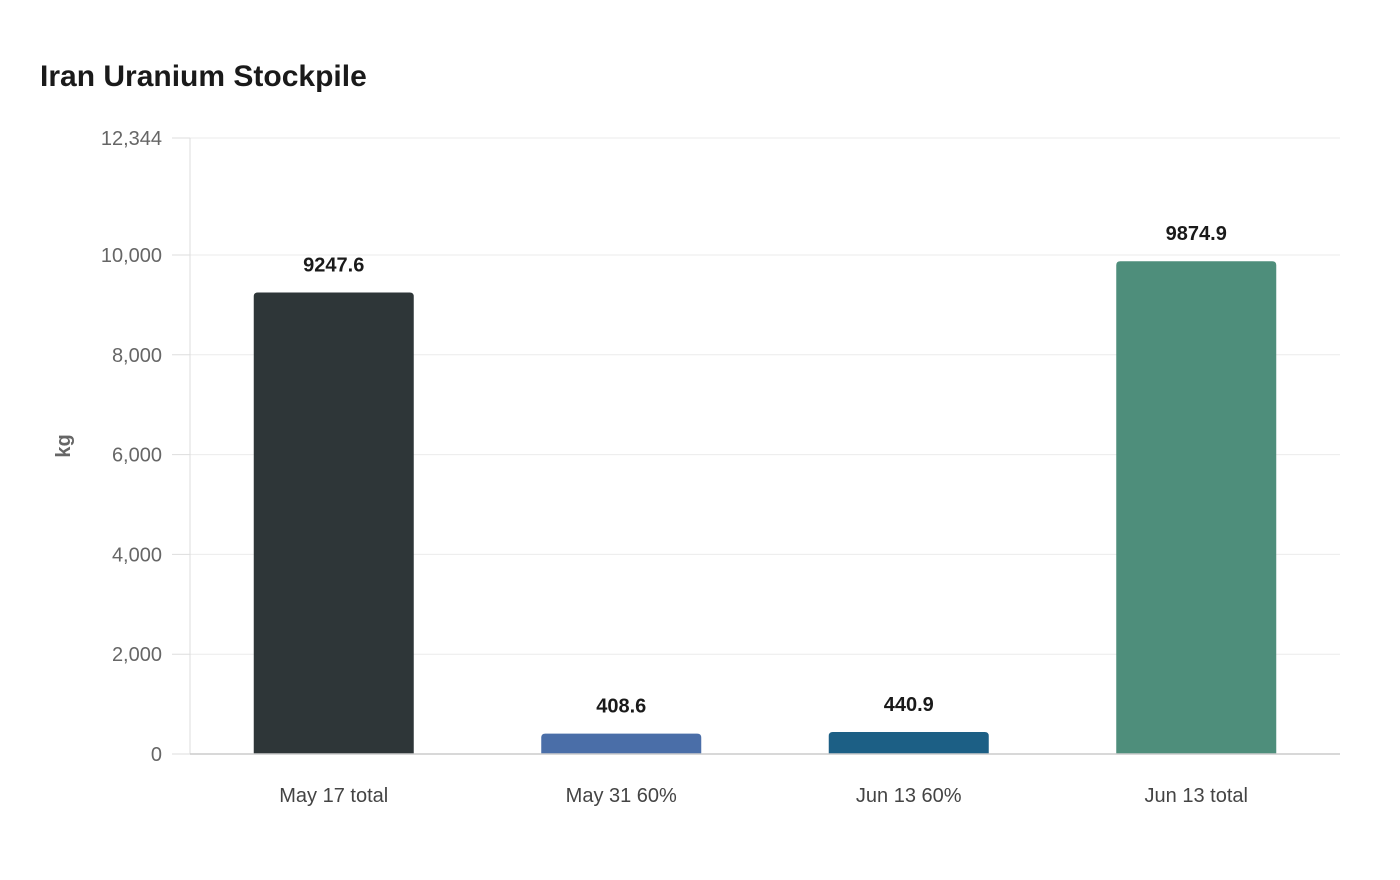 The height and width of the screenshot is (880, 1400). Describe the element at coordinates (137, 655) in the screenshot. I see `y-tick-label: 2,000` at that location.